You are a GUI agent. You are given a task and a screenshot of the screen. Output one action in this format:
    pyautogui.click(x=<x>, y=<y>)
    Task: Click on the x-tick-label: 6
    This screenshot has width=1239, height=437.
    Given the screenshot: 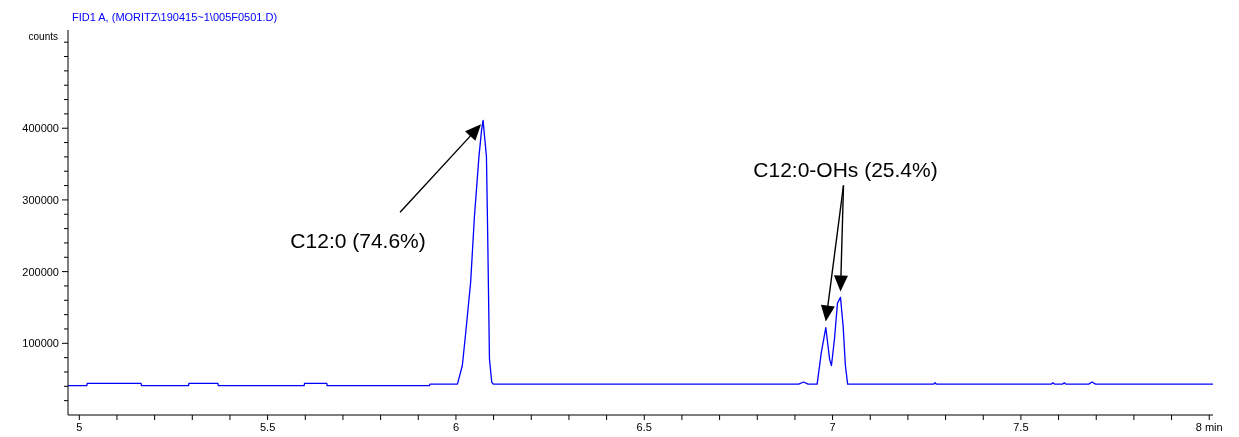 What is the action you would take?
    pyautogui.click(x=456, y=427)
    